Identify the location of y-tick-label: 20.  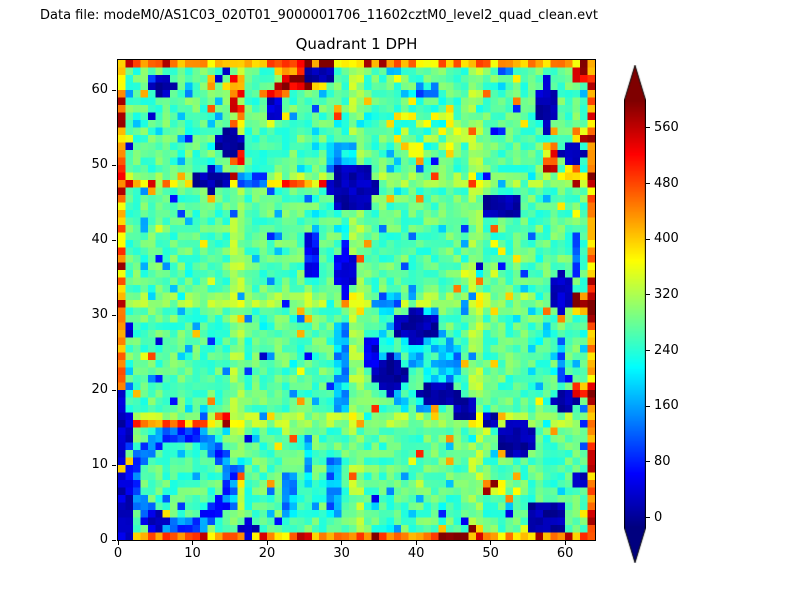
(99, 389).